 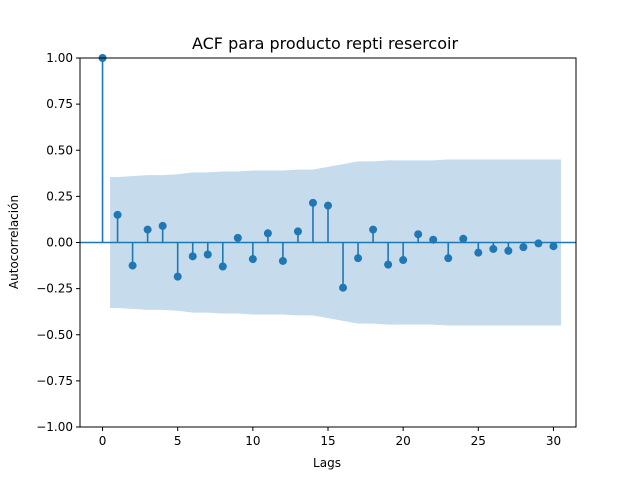 What do you see at coordinates (478, 441) in the screenshot?
I see `x-tick-label-25: 25` at bounding box center [478, 441].